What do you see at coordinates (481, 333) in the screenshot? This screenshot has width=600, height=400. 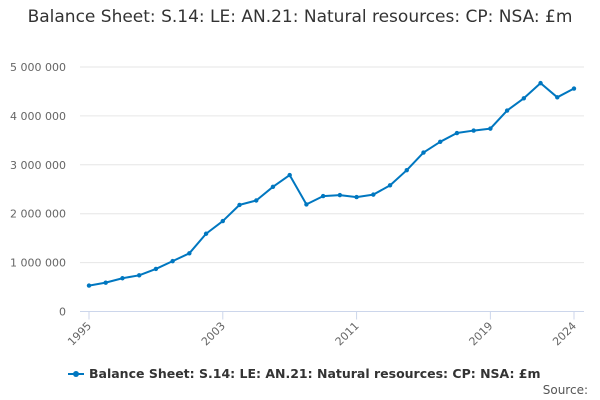 I see `x-tick-label: 2019` at bounding box center [481, 333].